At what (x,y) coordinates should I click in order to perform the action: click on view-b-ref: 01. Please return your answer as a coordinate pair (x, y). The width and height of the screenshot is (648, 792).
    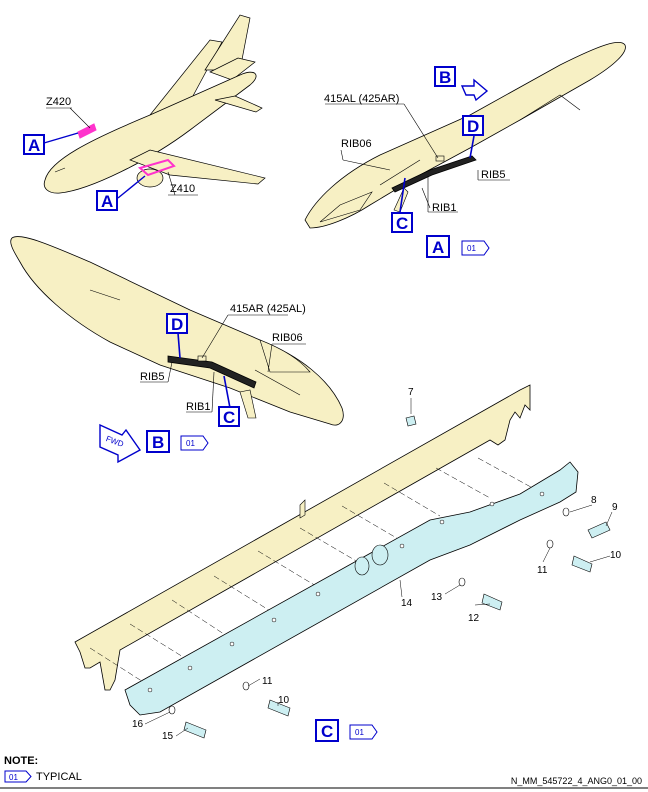
    Looking at the image, I should click on (190, 443).